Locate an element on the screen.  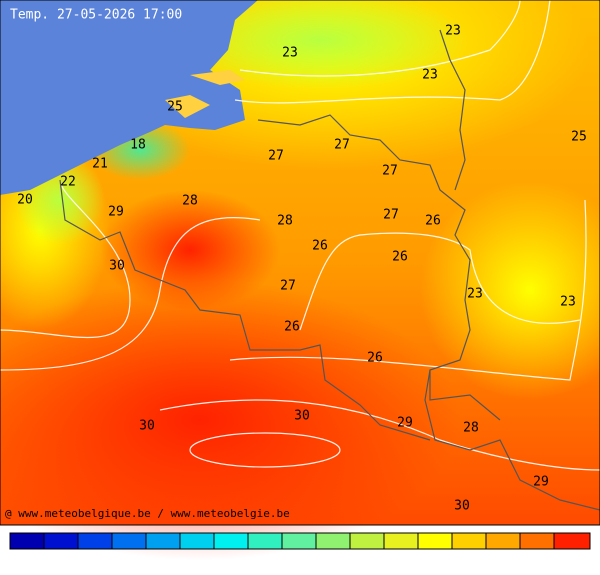
scale-outline is located at coordinates (300, 541).